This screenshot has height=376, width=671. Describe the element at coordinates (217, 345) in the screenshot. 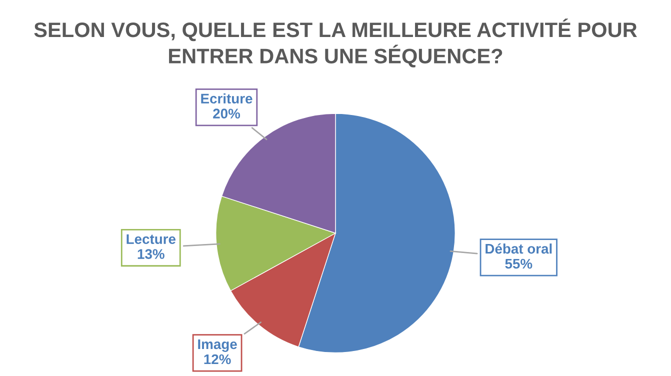

I see `slice-label: Image` at that location.